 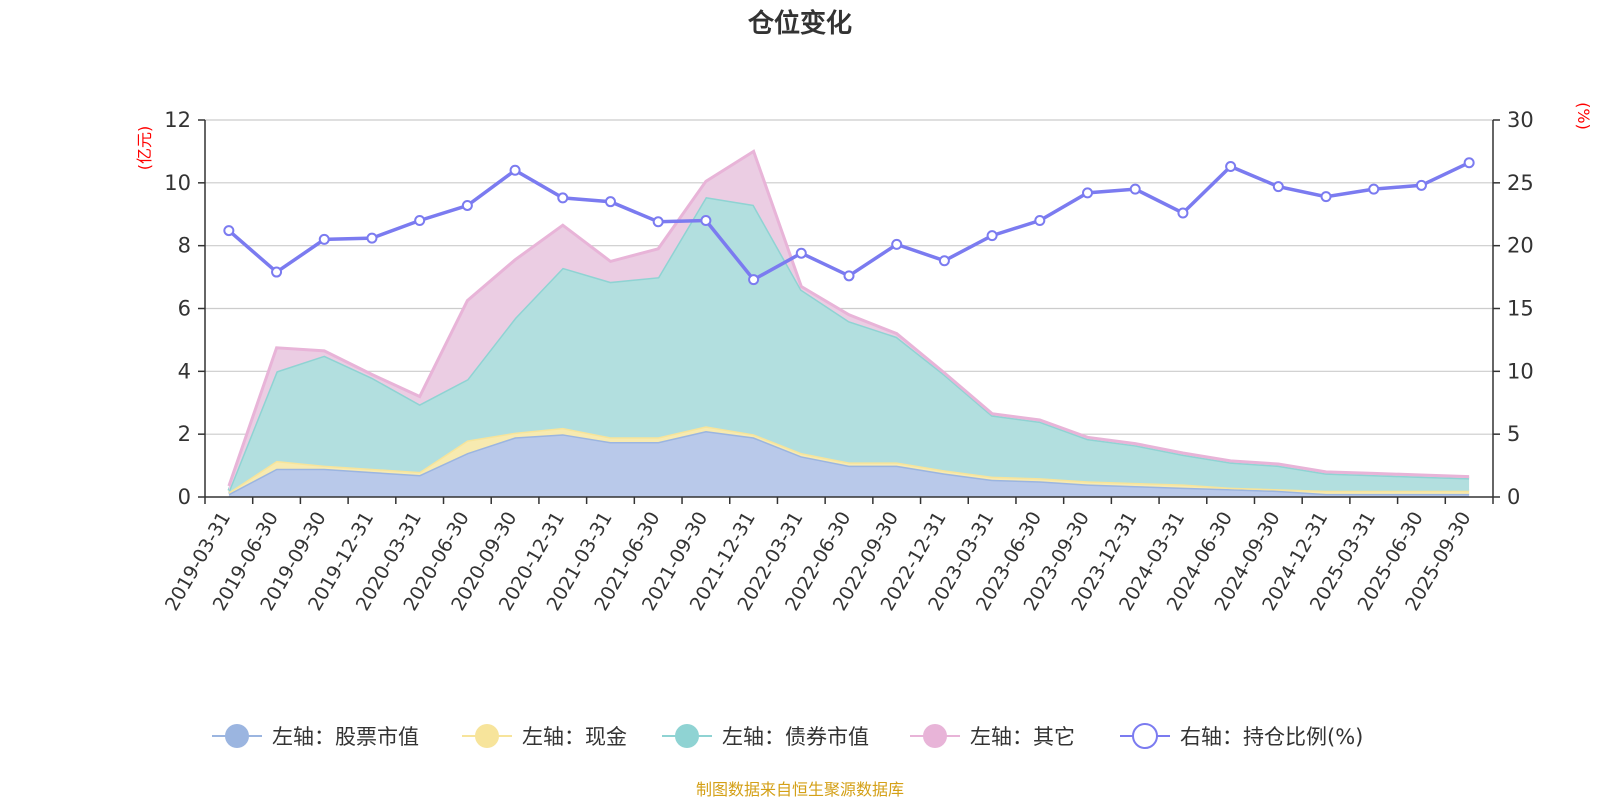 What do you see at coordinates (184, 246) in the screenshot?
I see `left-tick-label: 8` at bounding box center [184, 246].